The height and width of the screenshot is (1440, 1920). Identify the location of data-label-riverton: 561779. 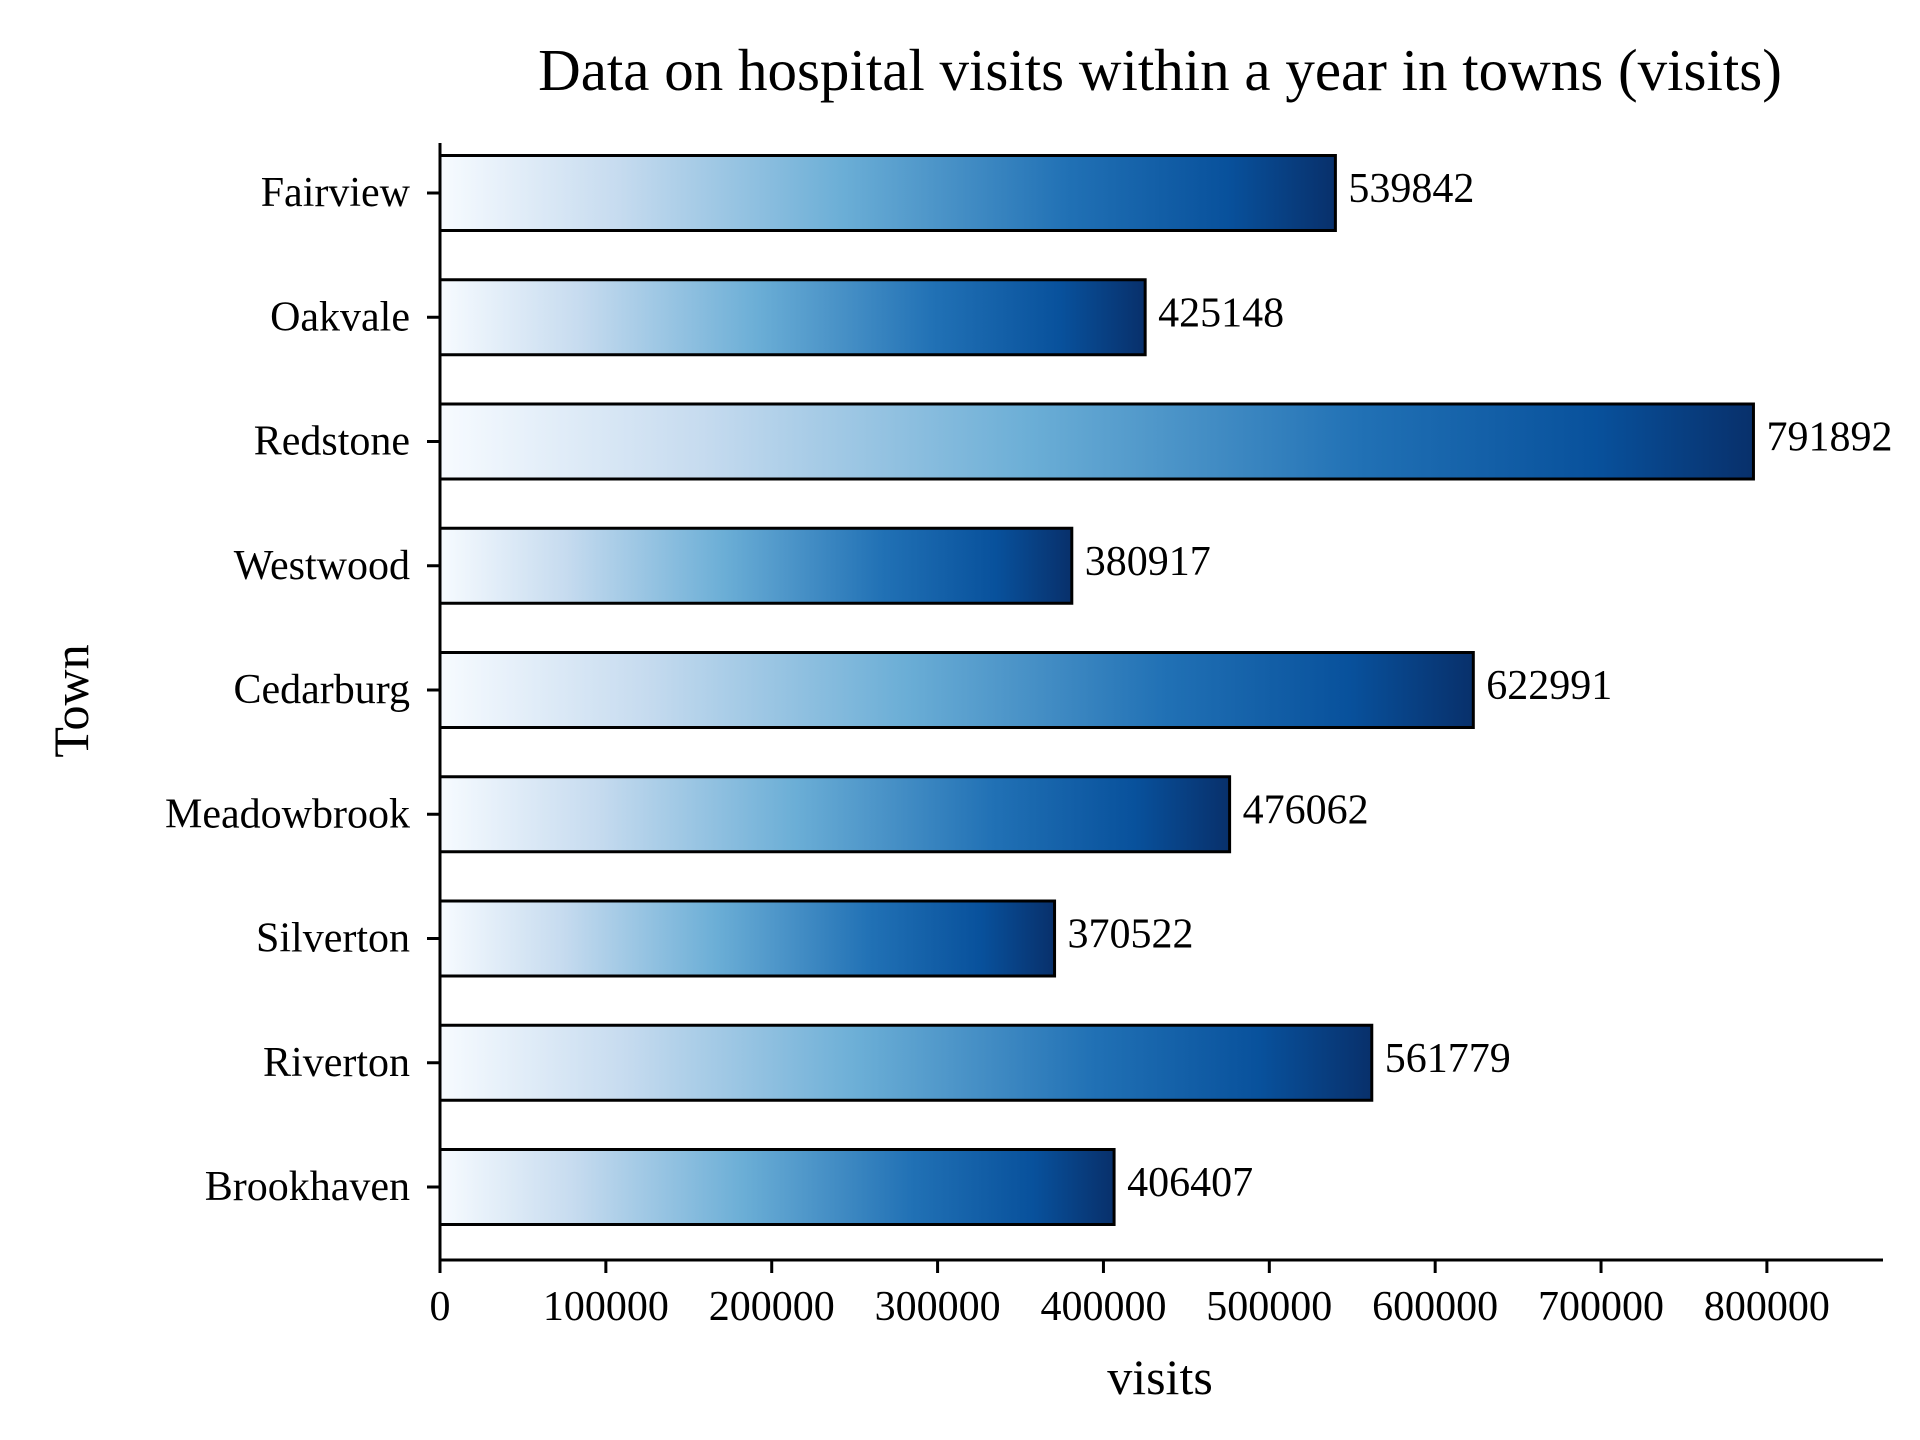
(1448, 1059).